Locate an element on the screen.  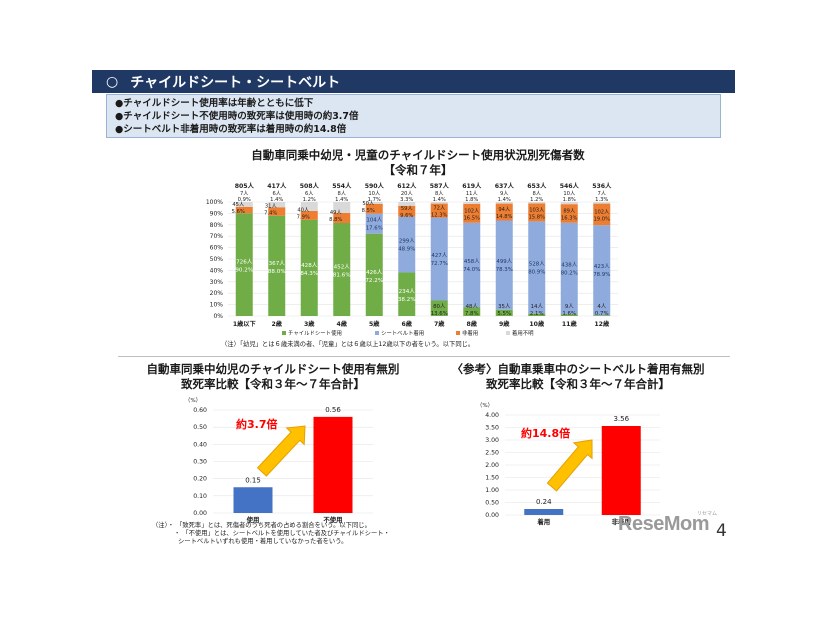
non-use-count-label: 59人 is located at coordinates (407, 208).